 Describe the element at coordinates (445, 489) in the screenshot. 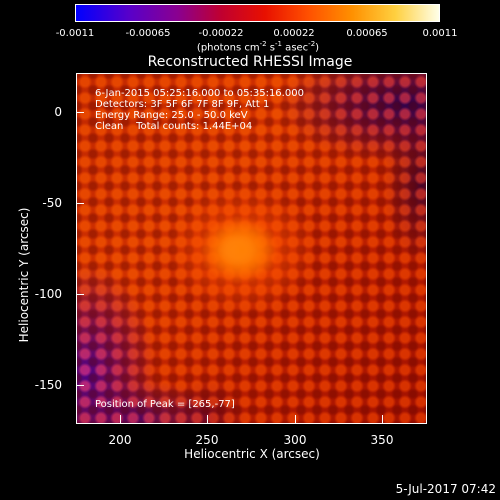

I see `generation-date: 5-Jul-2017 07:42` at that location.